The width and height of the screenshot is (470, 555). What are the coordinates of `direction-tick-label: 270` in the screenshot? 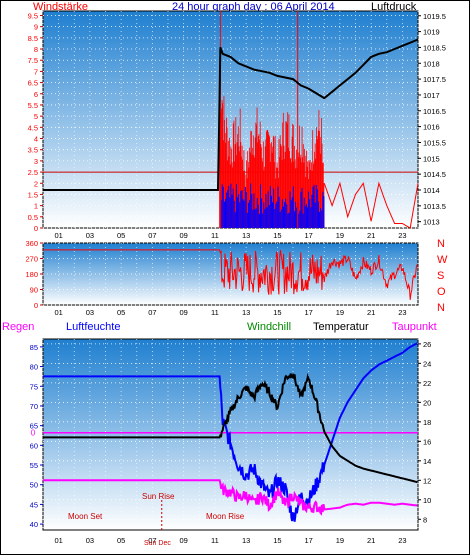 It's located at (31, 259).